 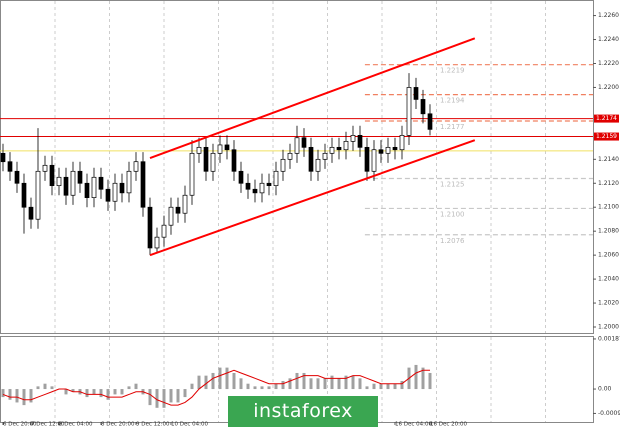 What do you see at coordinates (153, 425) in the screenshot?
I see `x-tick-label: 9 Dec 12:00` at bounding box center [153, 425].